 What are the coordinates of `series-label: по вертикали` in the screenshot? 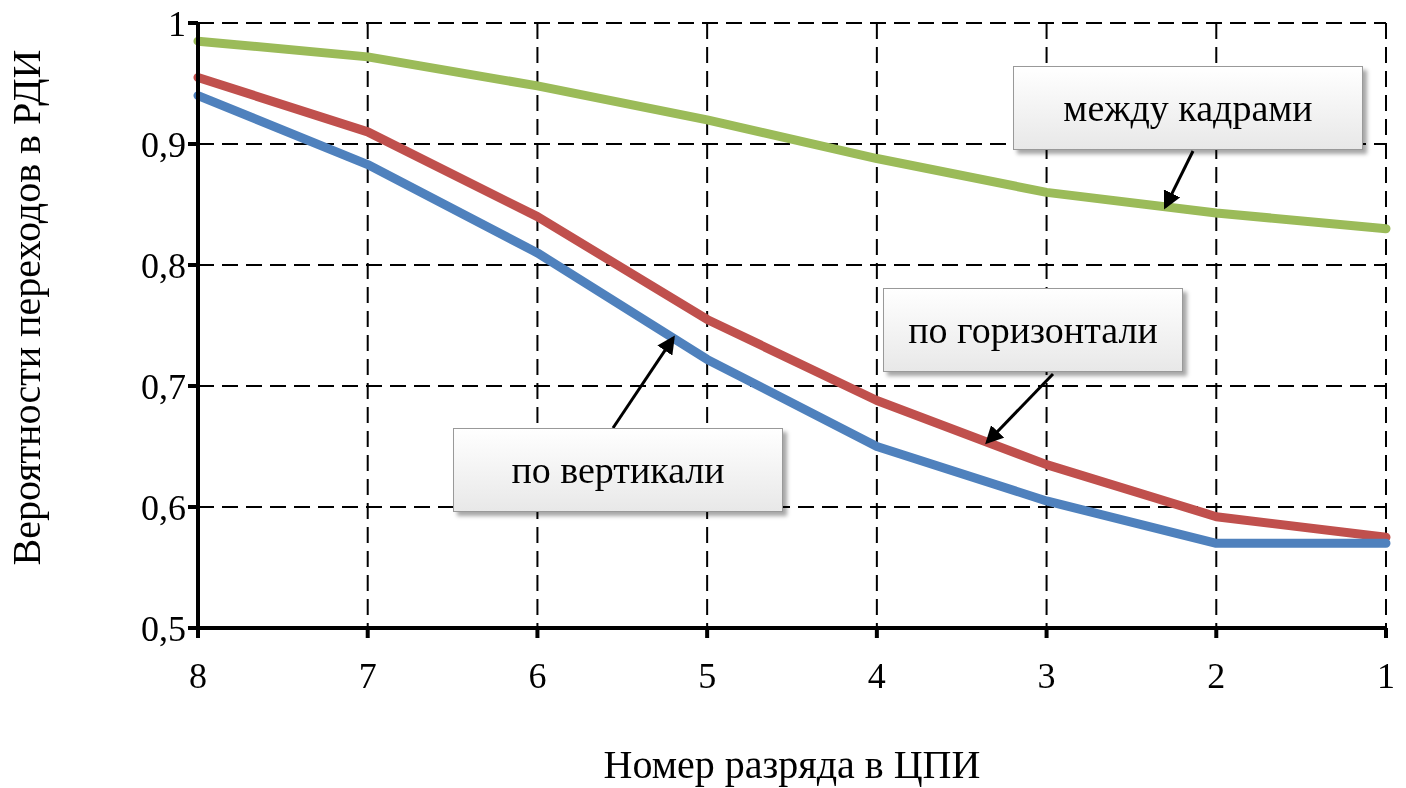 It's located at (618, 470).